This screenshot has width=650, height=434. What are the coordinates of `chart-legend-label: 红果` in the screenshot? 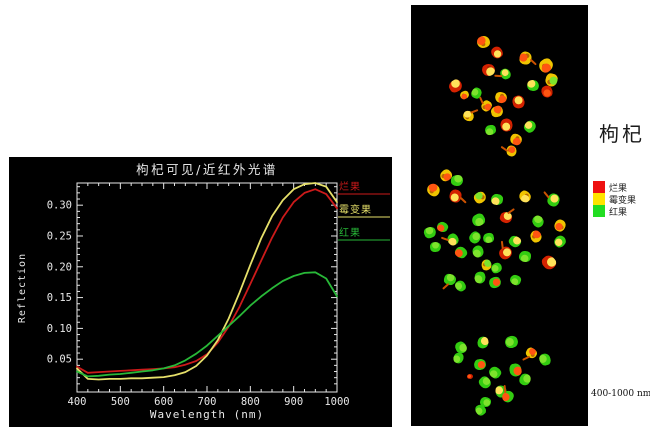 It's located at (350, 232).